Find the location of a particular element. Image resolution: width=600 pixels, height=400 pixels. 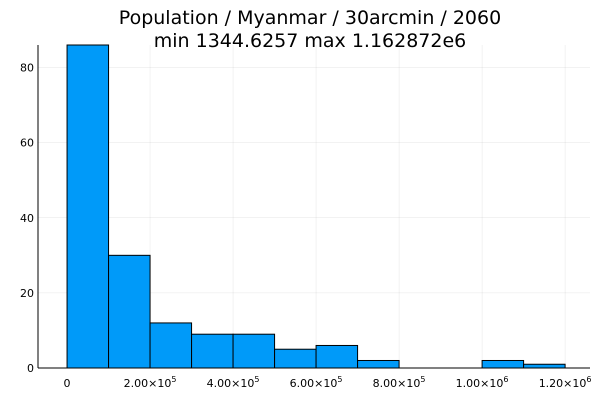

y-tick-labels: 0 20 40 60 80 is located at coordinates (27, 218).